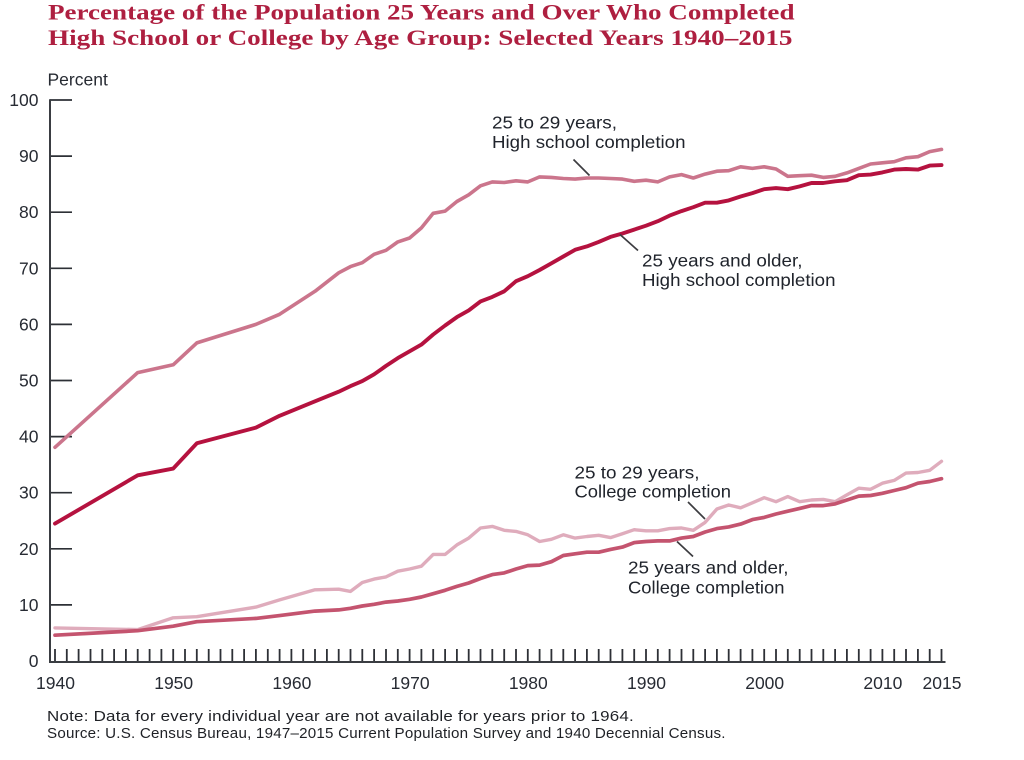  Describe the element at coordinates (23, 100) in the screenshot. I see `svg-text: 100` at that location.